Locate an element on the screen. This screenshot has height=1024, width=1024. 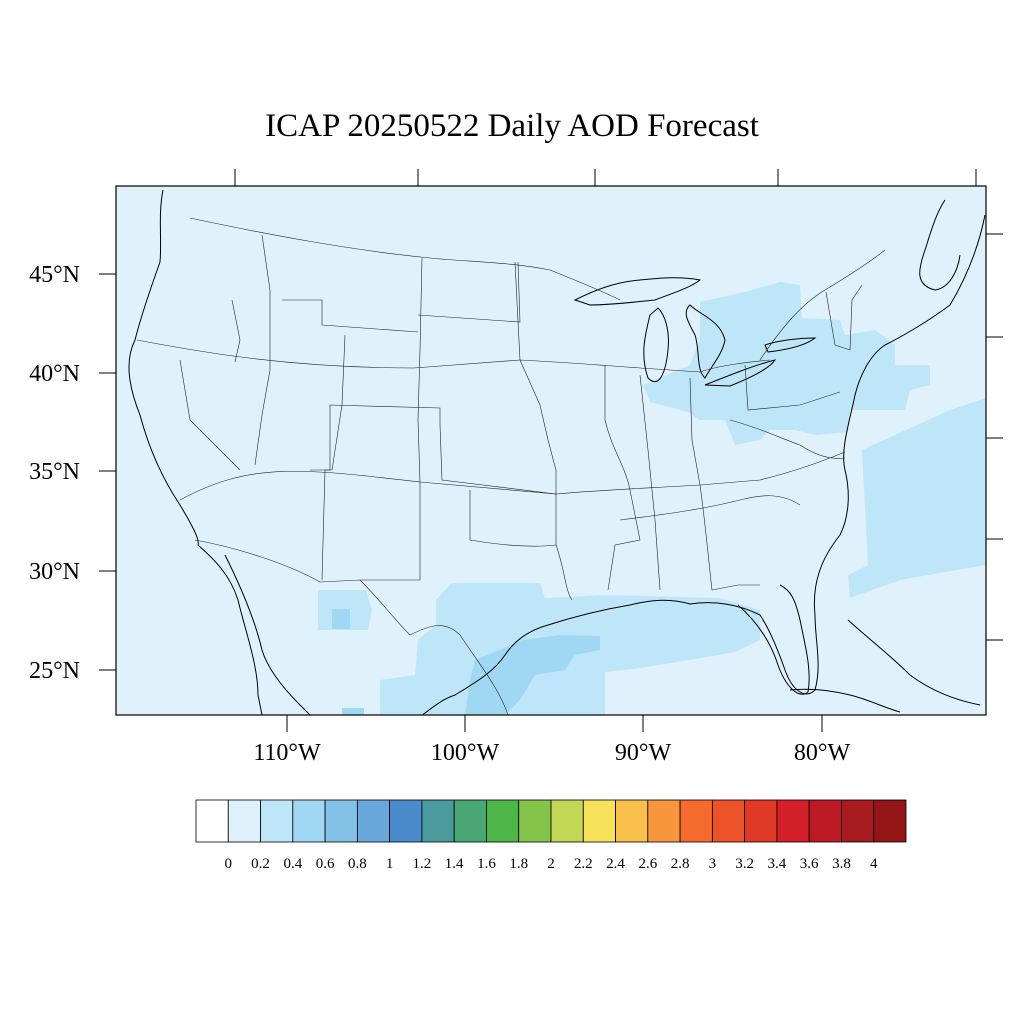
colorbar-label: 2 is located at coordinates (551, 864).